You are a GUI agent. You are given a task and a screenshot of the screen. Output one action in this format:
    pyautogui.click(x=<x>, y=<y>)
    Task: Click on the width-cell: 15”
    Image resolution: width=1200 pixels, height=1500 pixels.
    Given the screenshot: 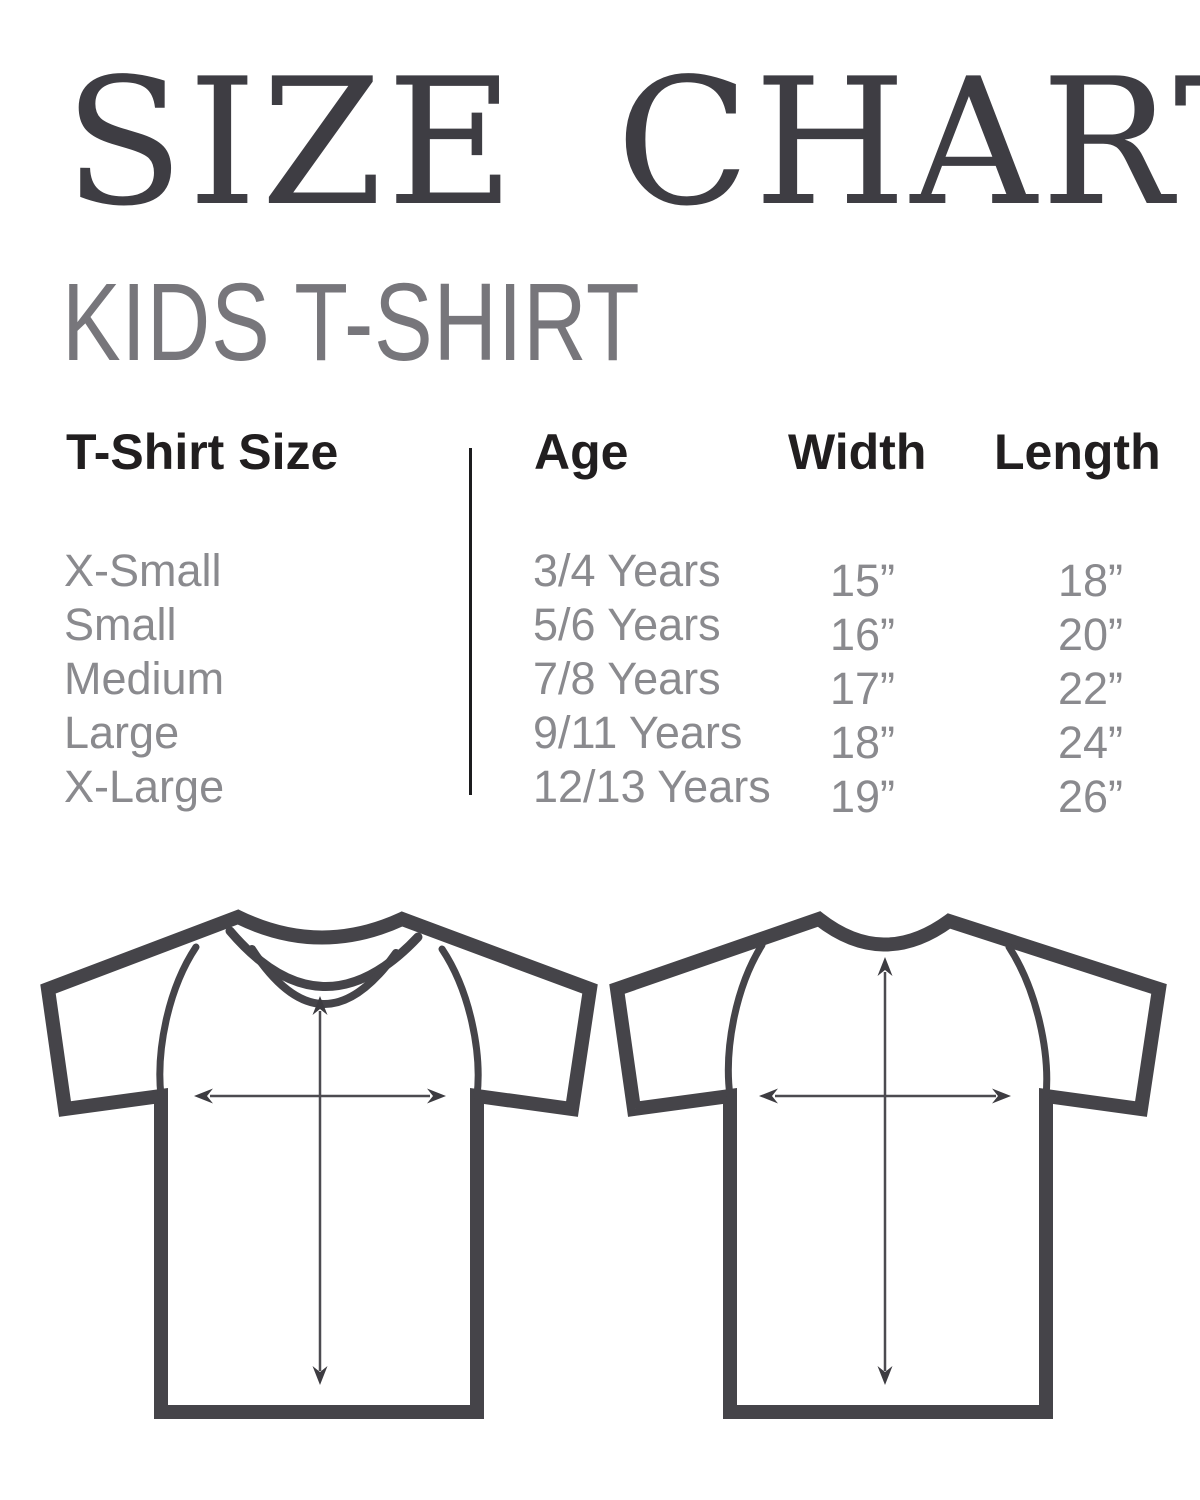 What is the action you would take?
    pyautogui.click(x=863, y=580)
    